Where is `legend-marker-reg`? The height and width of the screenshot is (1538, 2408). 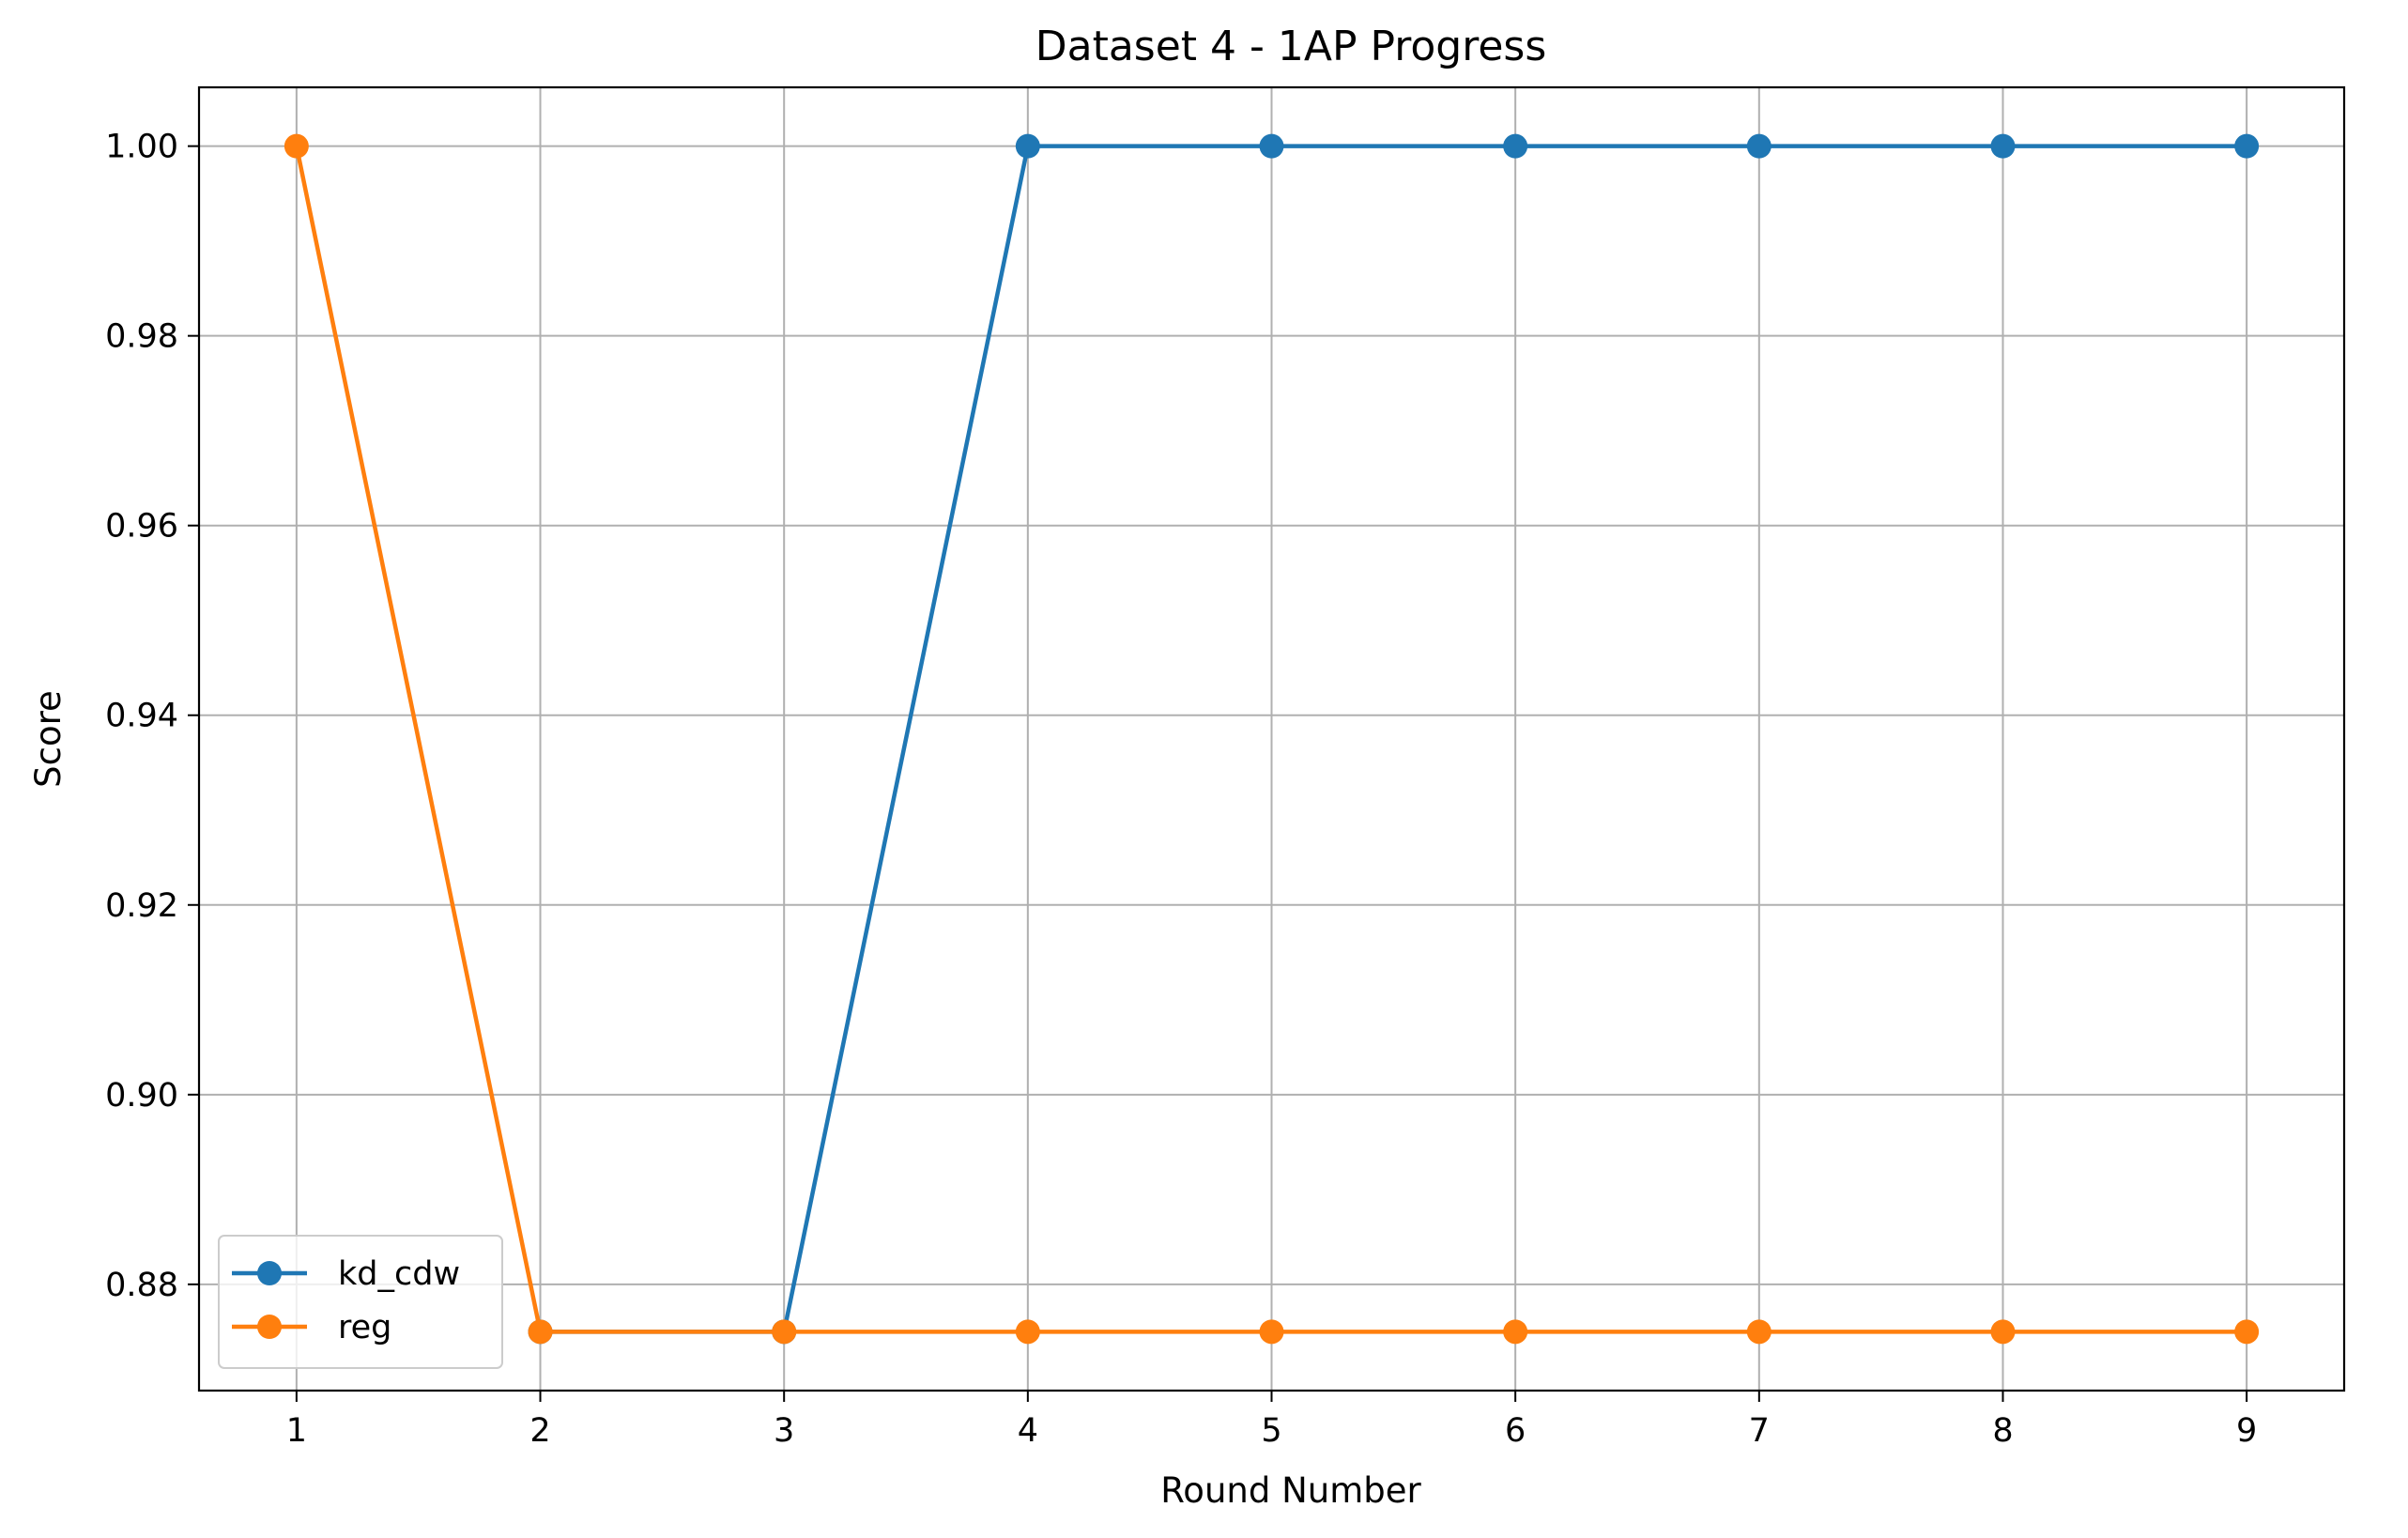 legend-marker-reg is located at coordinates (269, 1327).